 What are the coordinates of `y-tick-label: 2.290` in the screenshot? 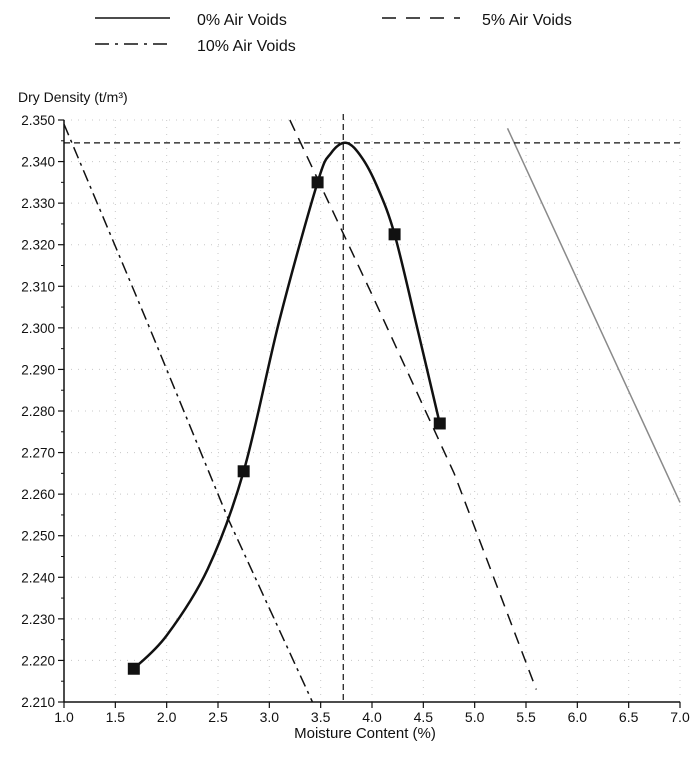 It's located at (38, 369).